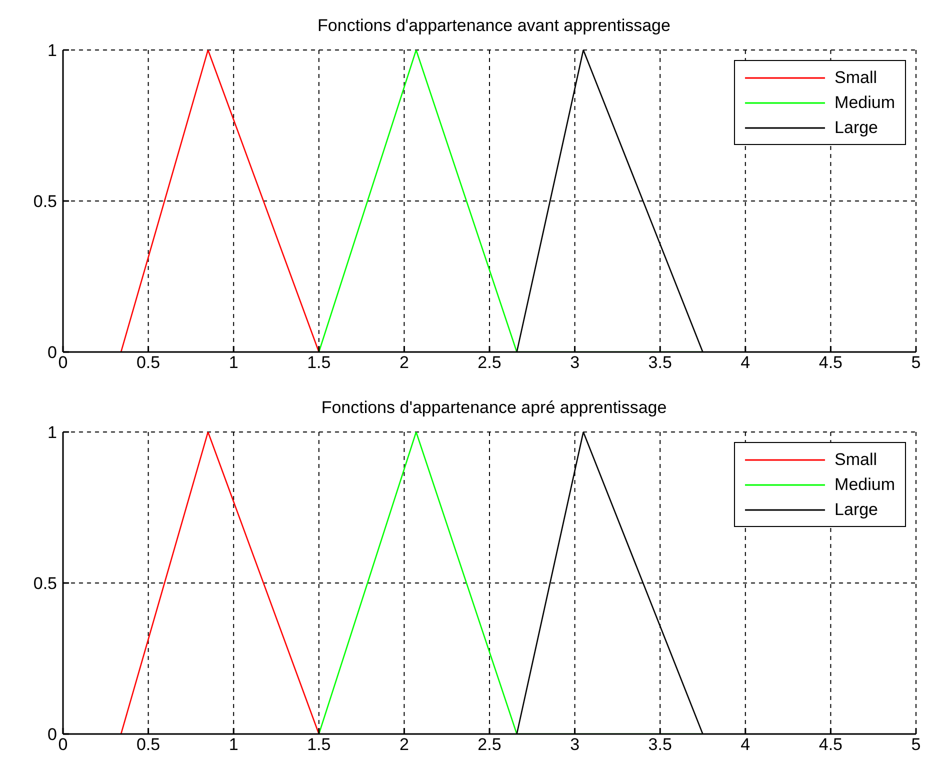  What do you see at coordinates (494, 408) in the screenshot?
I see `chart-title: Fonctions d'appartenance apré apprentissage` at bounding box center [494, 408].